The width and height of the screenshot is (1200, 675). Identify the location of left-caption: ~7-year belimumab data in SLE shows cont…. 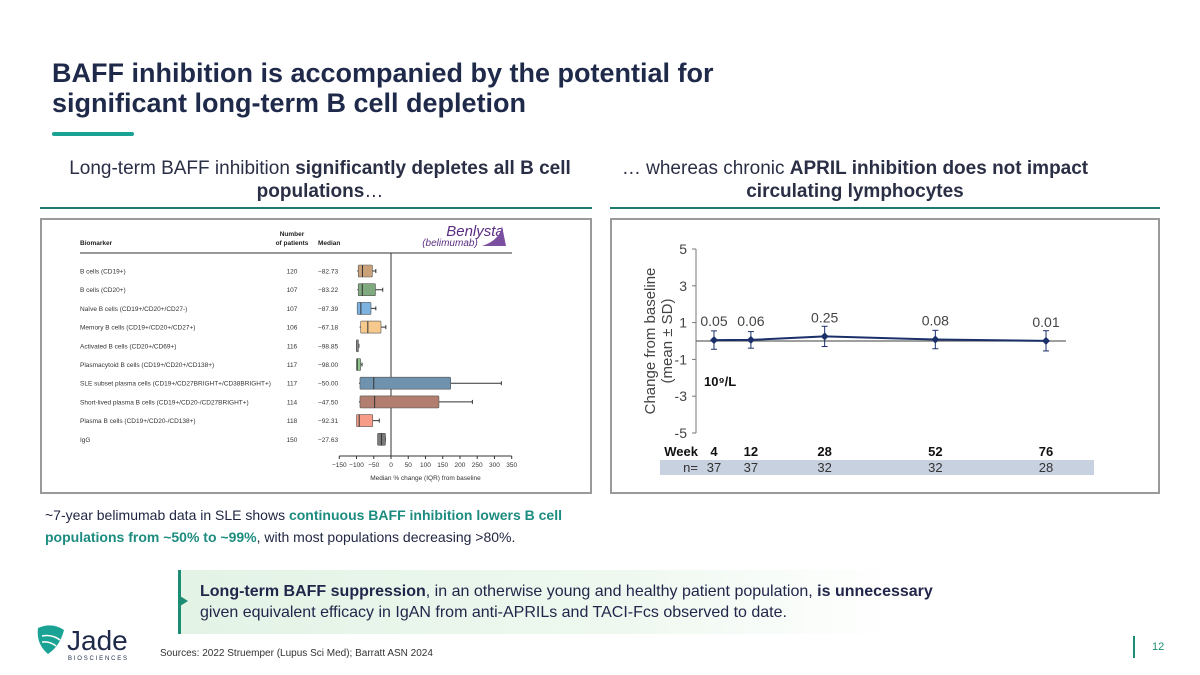
(325, 526).